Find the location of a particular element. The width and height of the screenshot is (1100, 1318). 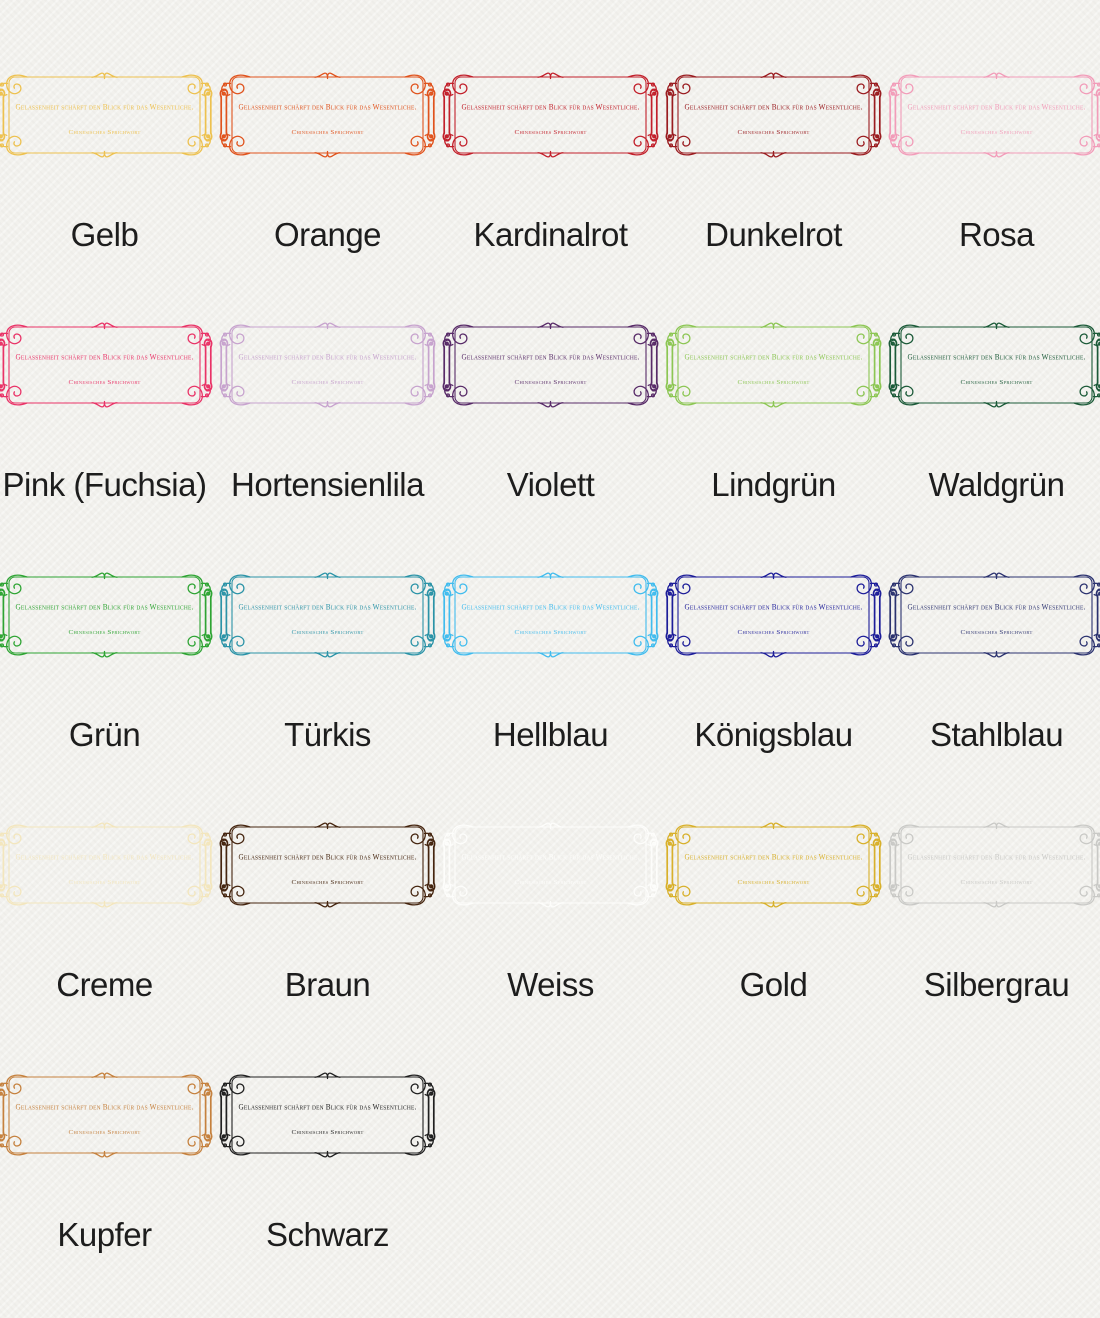

color-name-label: Silbergrau is located at coordinates (996, 984).